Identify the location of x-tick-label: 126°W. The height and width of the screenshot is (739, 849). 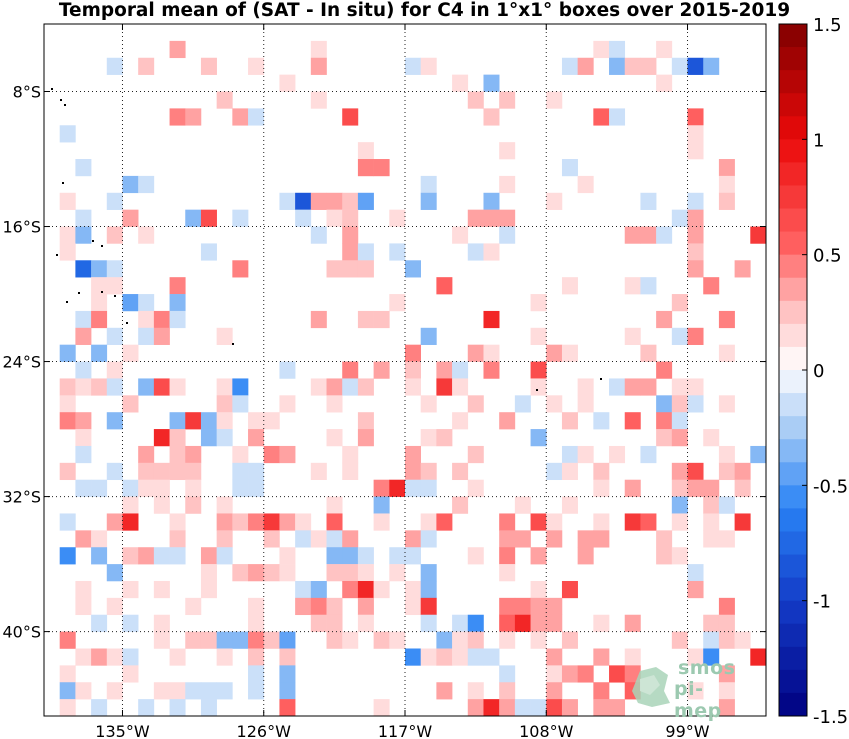
(264, 730).